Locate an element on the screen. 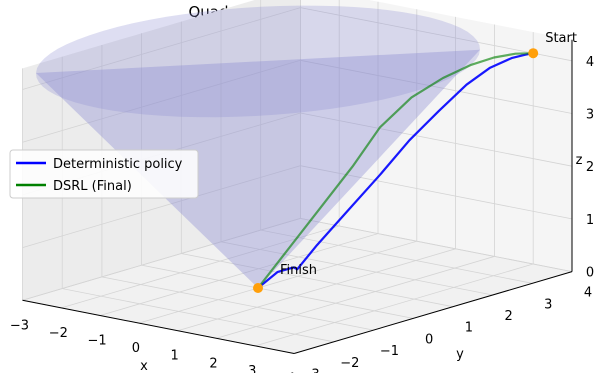 The width and height of the screenshot is (597, 373). point-start is located at coordinates (533, 53).